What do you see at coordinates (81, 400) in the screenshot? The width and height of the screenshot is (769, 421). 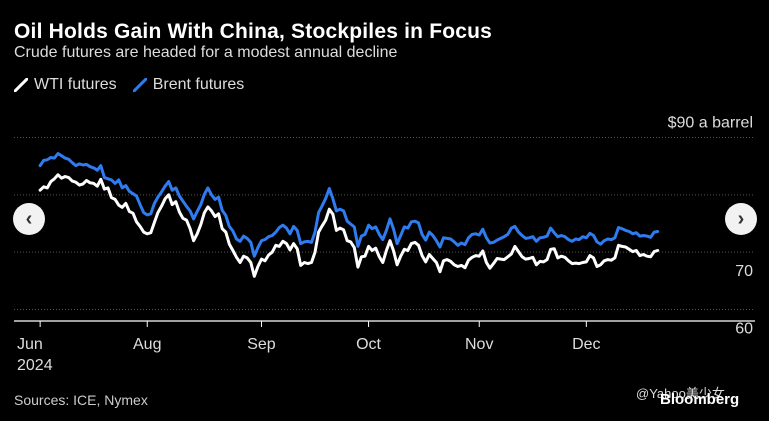 I see `sources-note: Sources: ICE, Nymex` at bounding box center [81, 400].